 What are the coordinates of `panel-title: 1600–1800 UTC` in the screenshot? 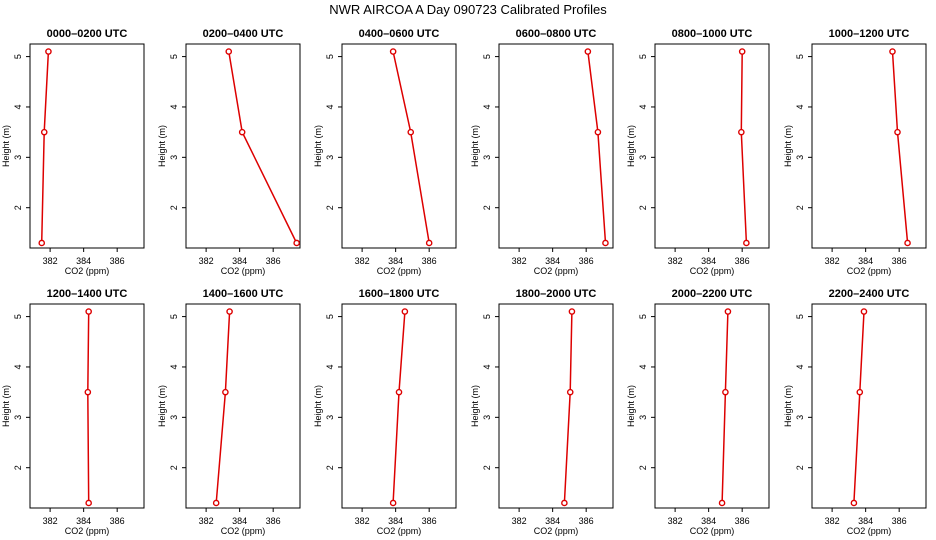 It's located at (399, 294).